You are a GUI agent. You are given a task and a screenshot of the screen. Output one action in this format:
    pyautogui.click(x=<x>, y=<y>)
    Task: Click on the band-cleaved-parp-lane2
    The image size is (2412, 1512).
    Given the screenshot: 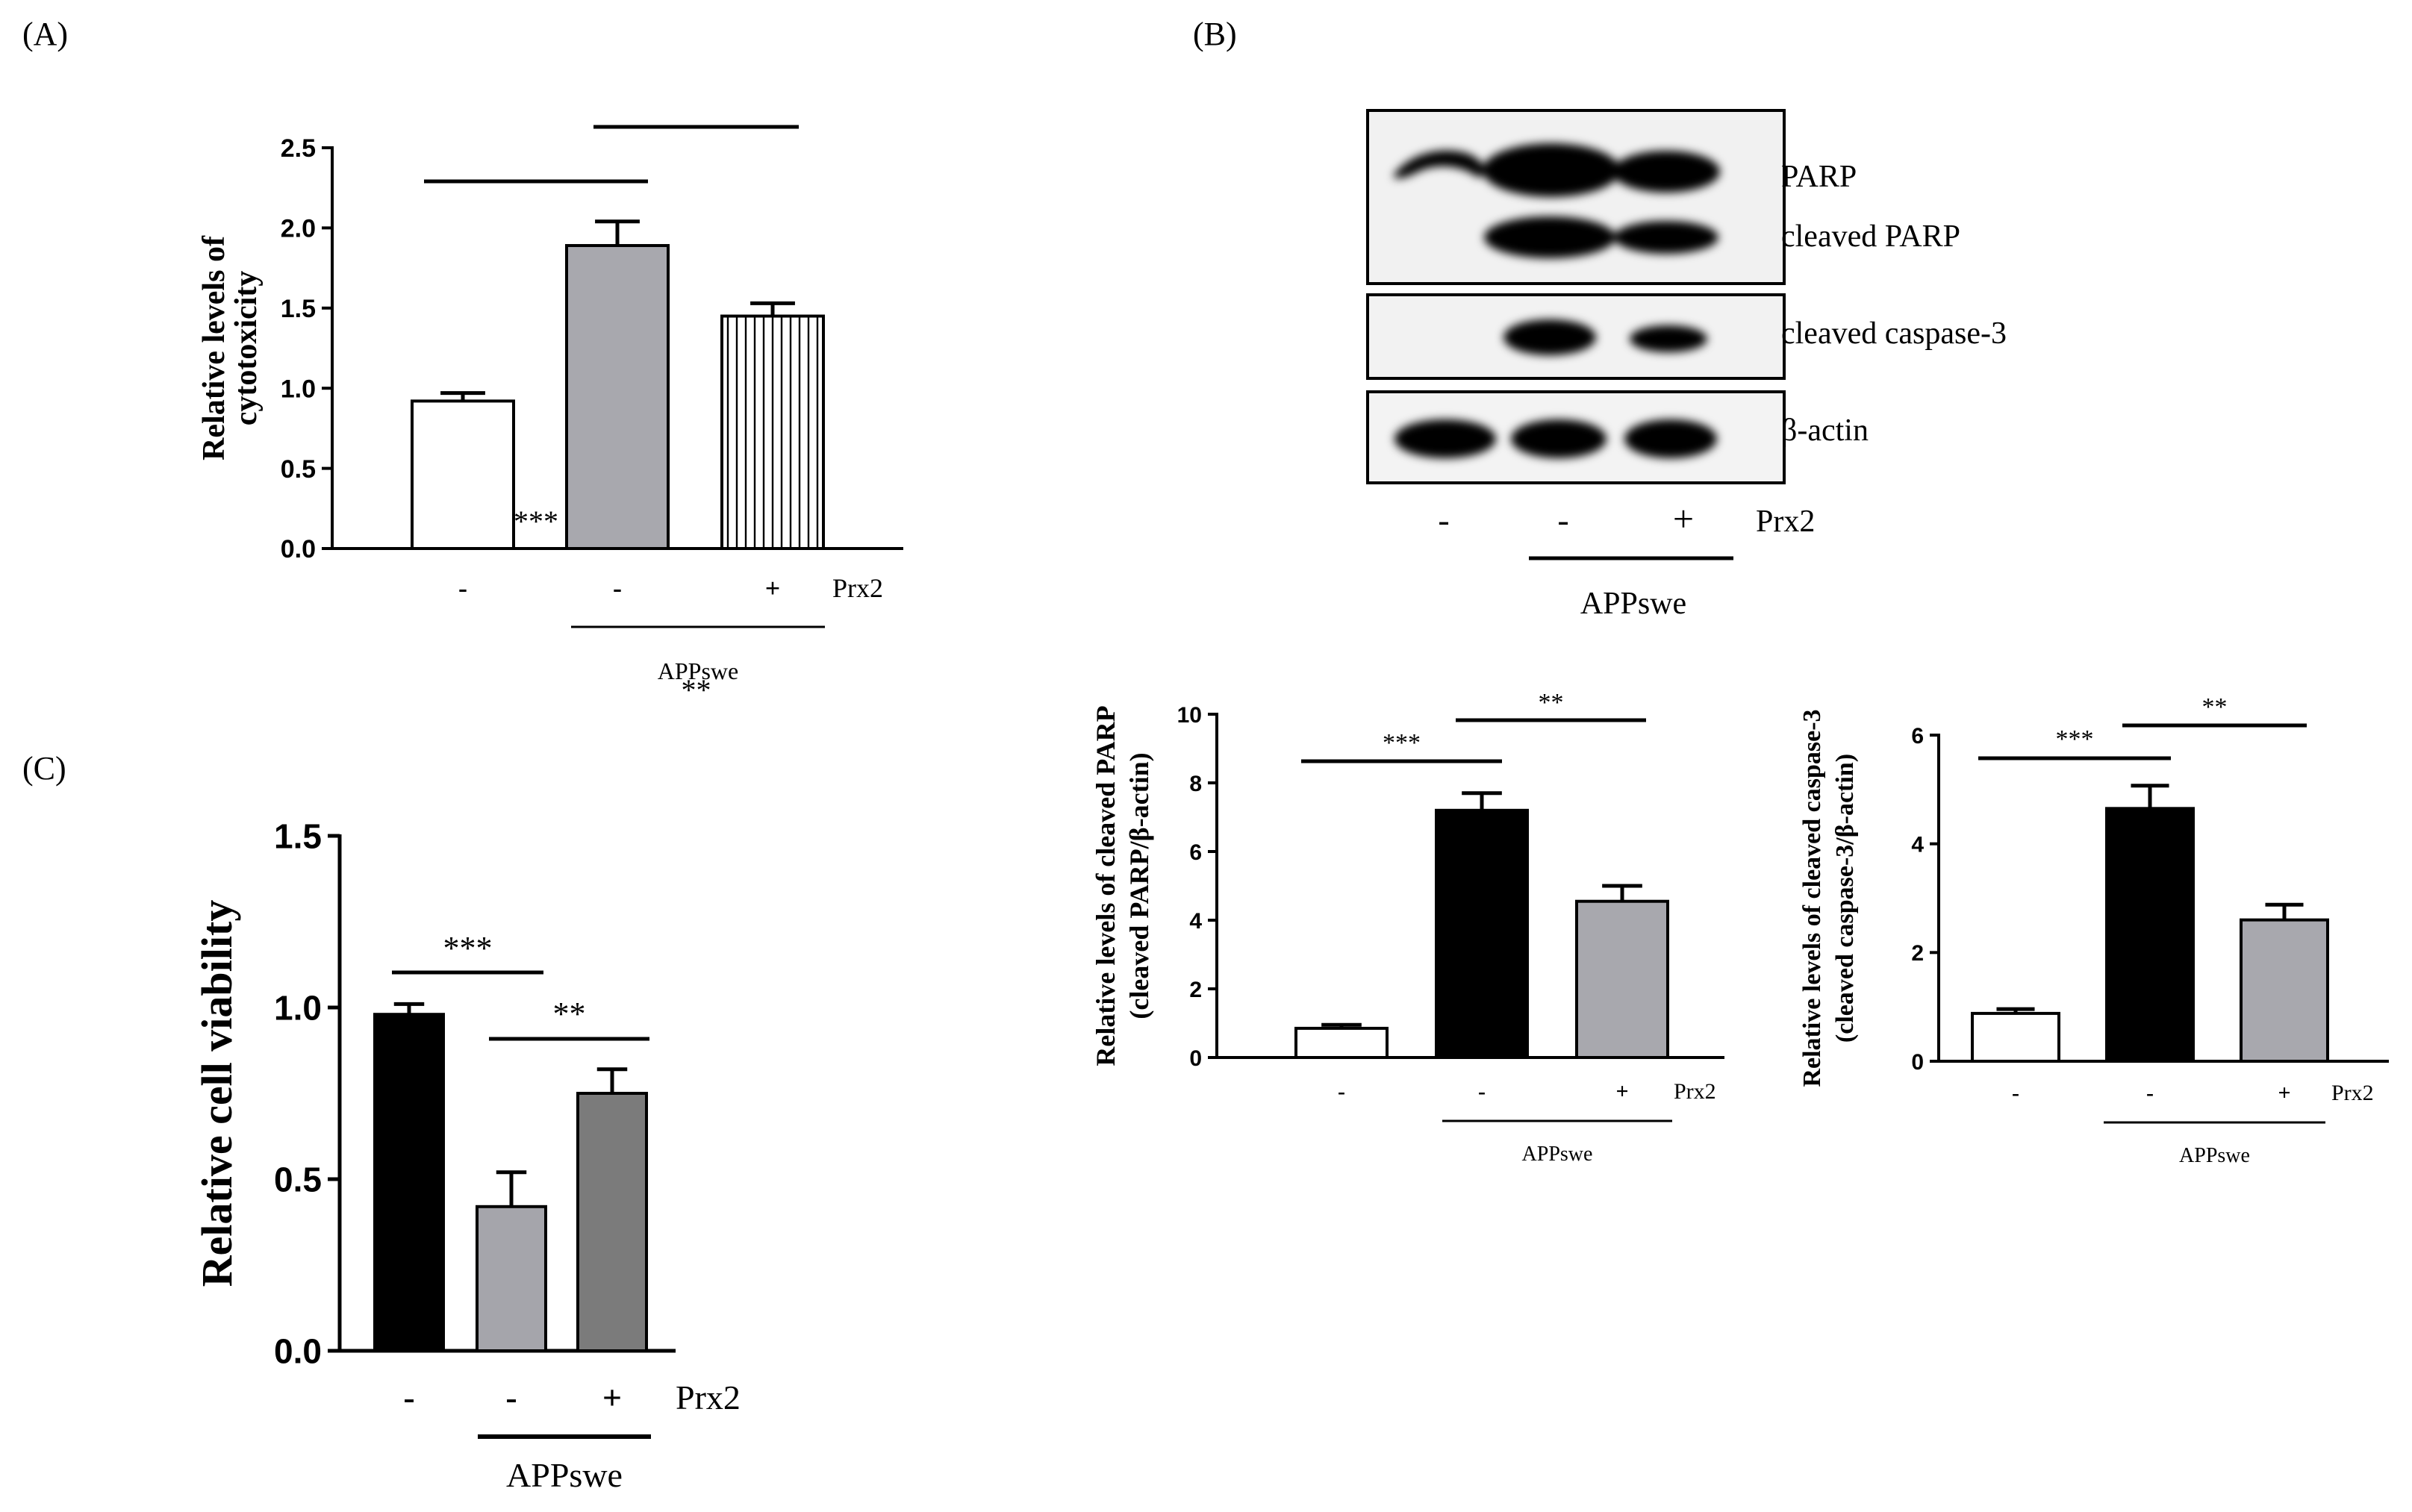 What is the action you would take?
    pyautogui.click(x=1549, y=237)
    